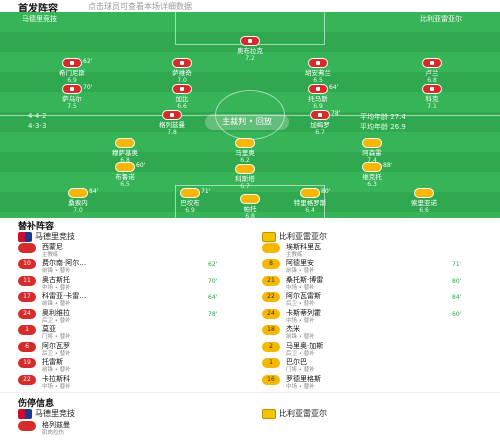  What do you see at coordinates (294, 413) in the screenshot?
I see `injuries-away-team: 比利亚雷亚尔` at bounding box center [294, 413].